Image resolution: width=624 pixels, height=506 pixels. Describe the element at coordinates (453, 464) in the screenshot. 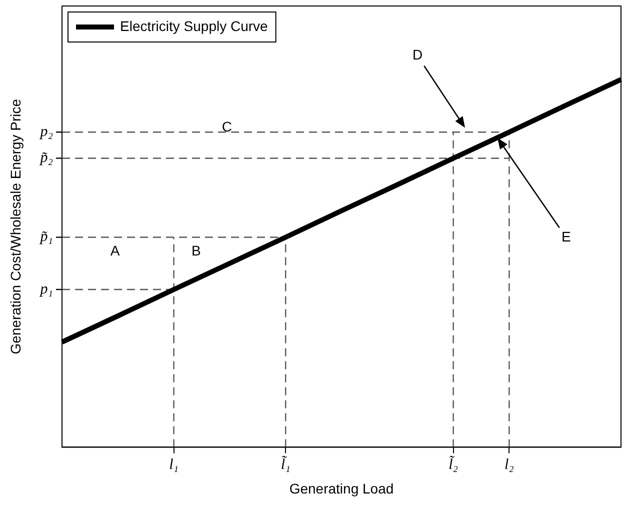

I see `x-tick-label: l̃₂` at that location.